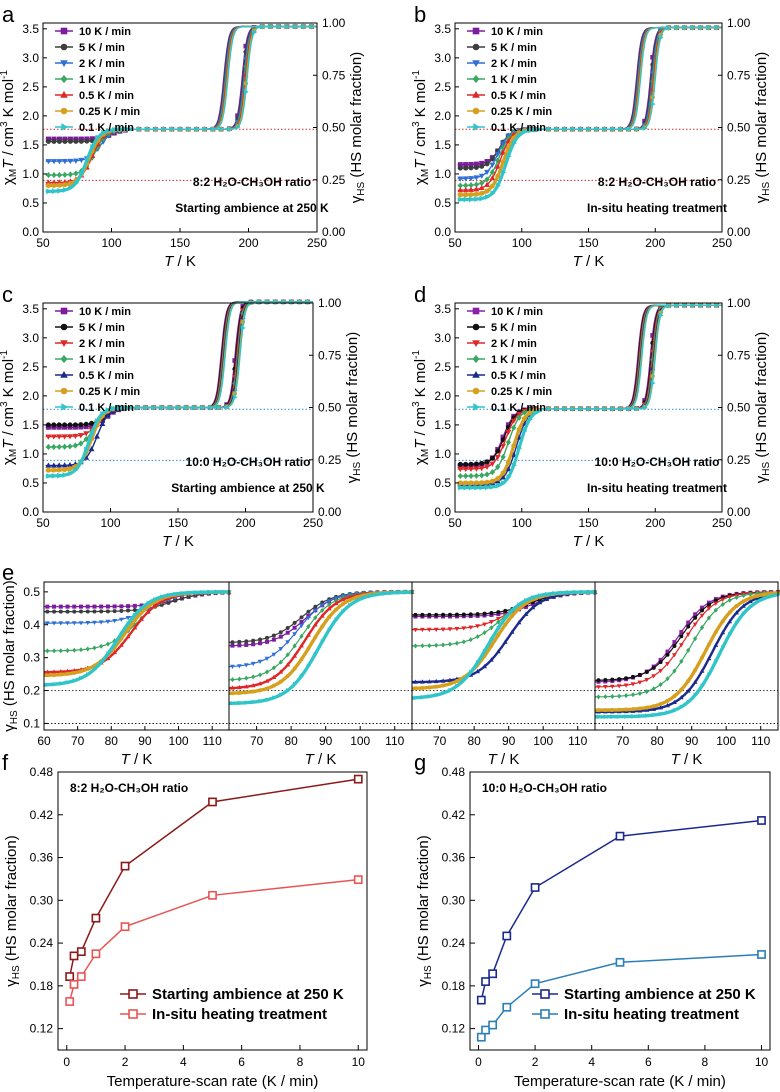 Image resolution: width=780 pixels, height=1092 pixels. I want to click on y-tick-label: 1.0, so click(442, 454).